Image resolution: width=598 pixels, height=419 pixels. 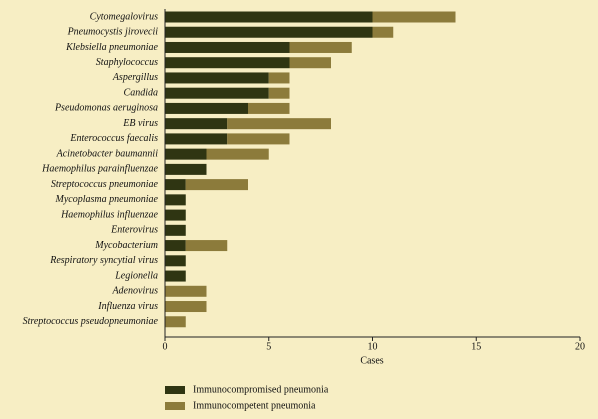 What do you see at coordinates (165, 346) in the screenshot?
I see `x-tick-label: 0` at bounding box center [165, 346].